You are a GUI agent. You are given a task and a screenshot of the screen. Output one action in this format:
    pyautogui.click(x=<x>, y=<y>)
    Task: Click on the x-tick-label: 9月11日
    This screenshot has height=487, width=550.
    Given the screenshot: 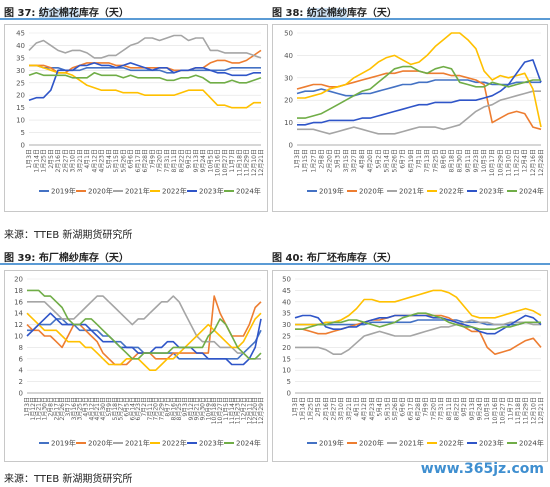 What is the action you would take?
    pyautogui.click(x=468, y=160)
    